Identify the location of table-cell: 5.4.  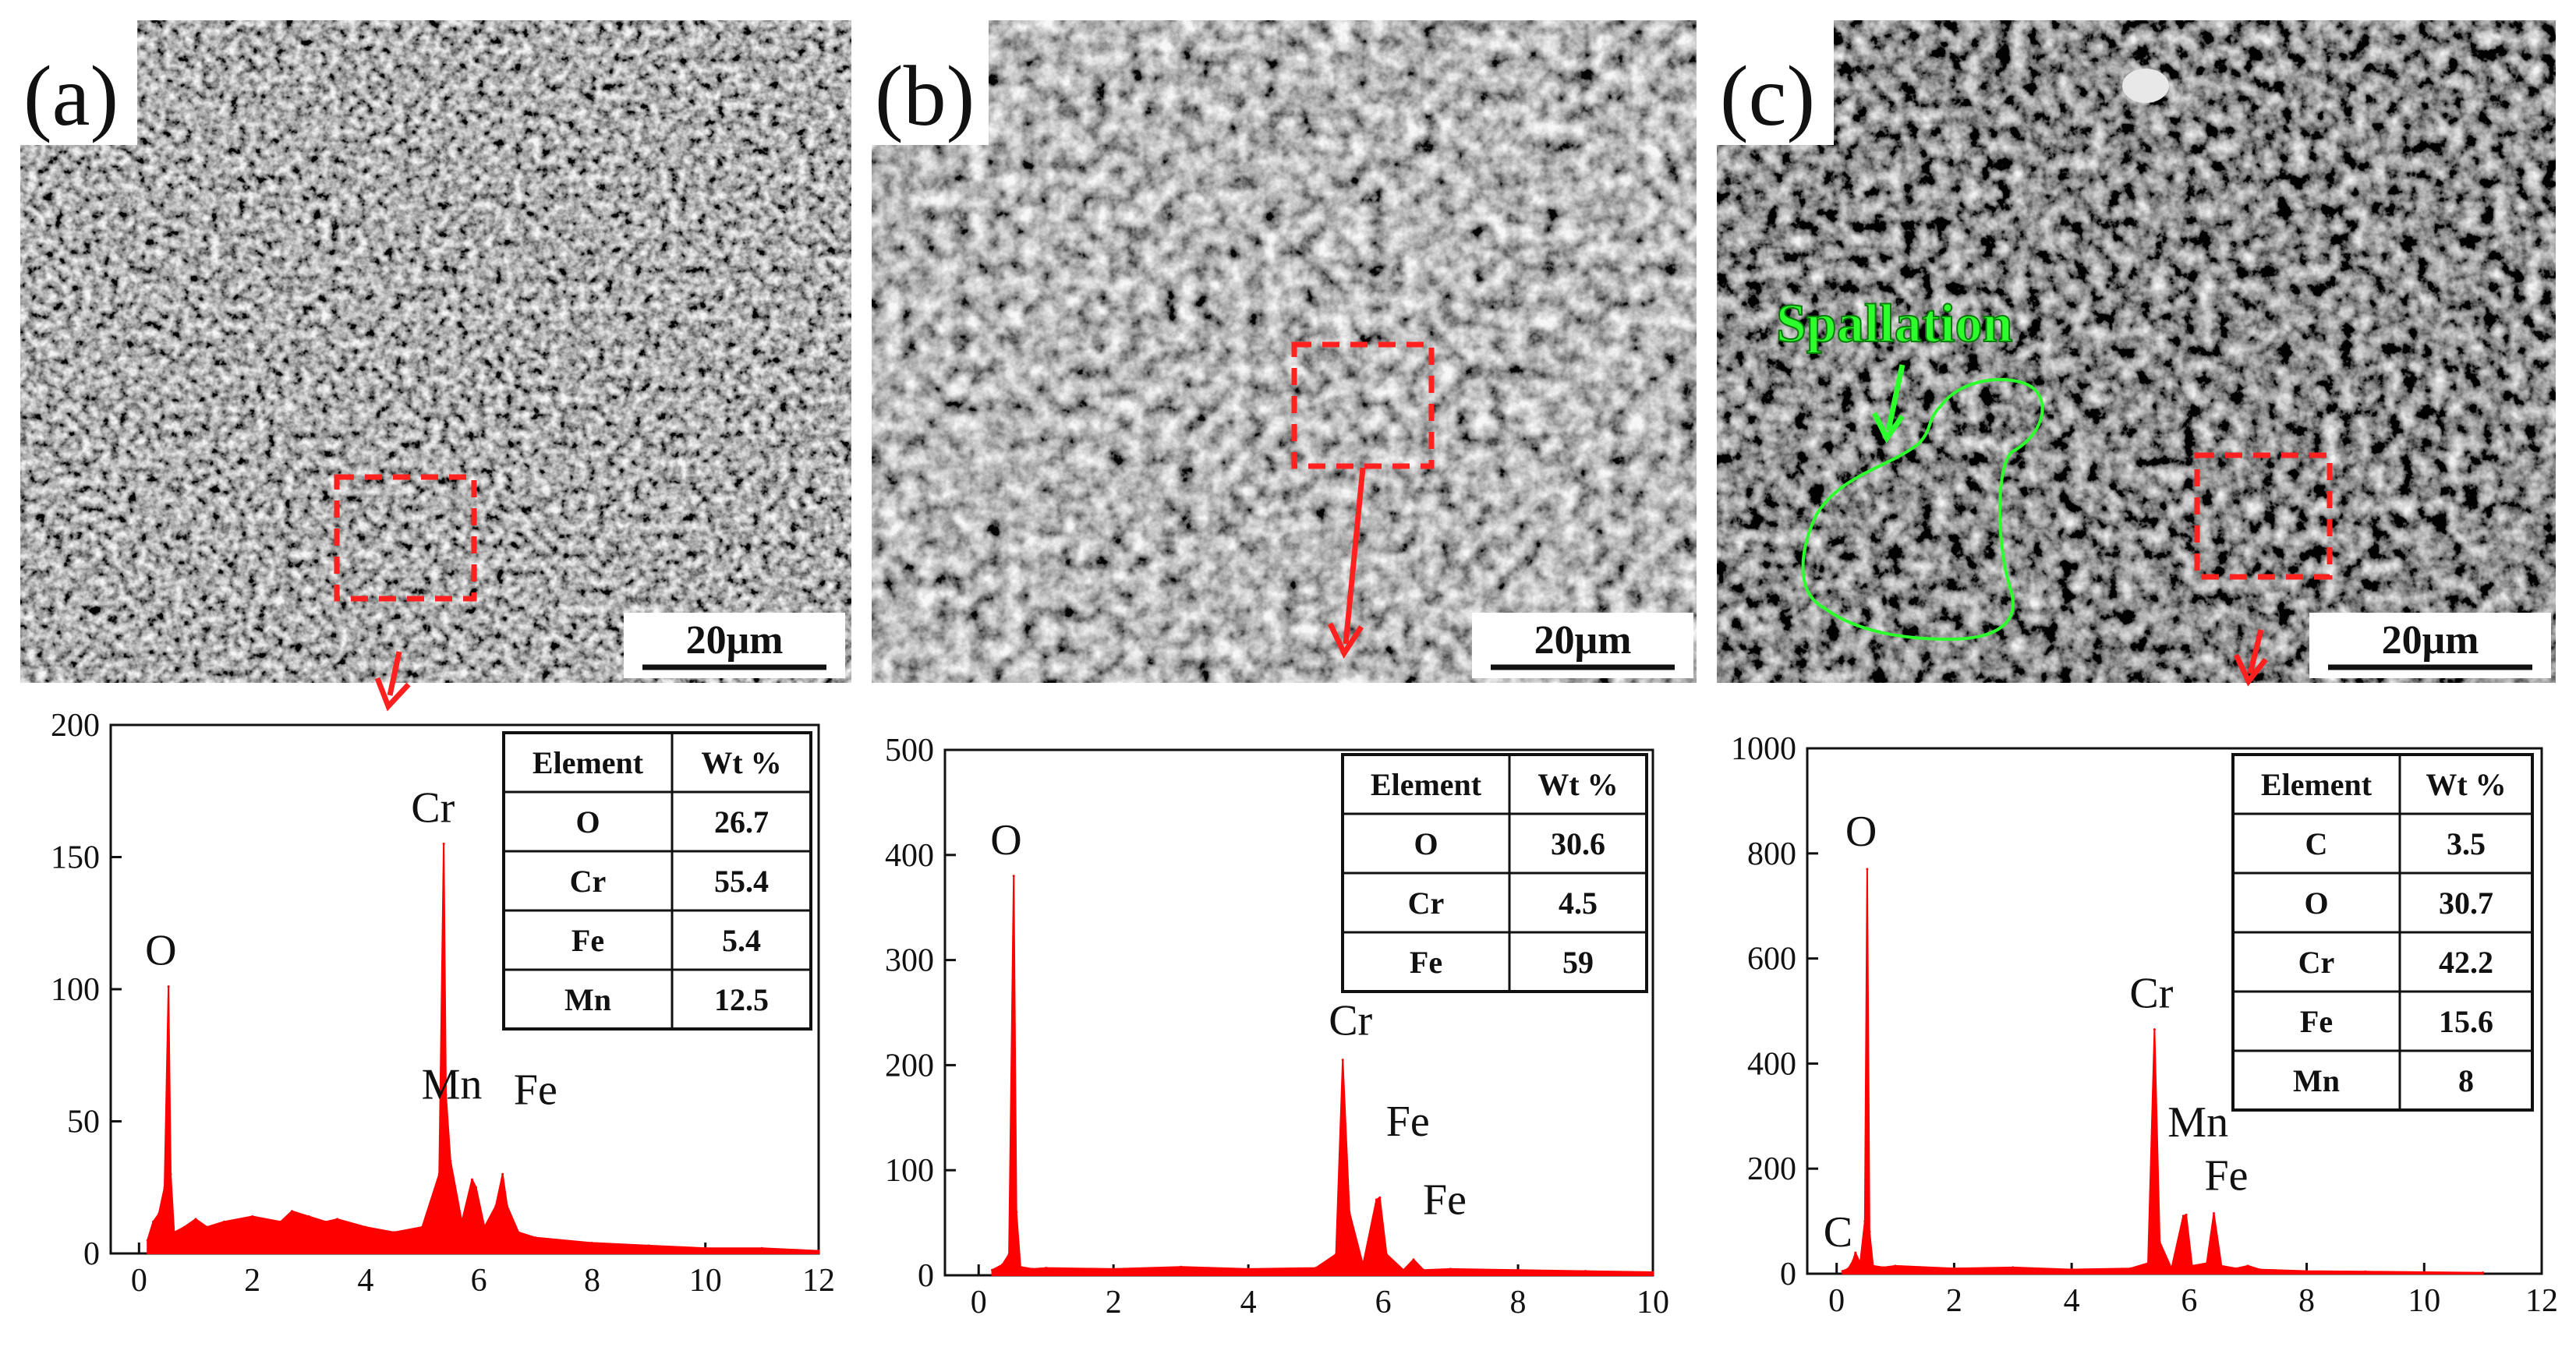
(741, 940).